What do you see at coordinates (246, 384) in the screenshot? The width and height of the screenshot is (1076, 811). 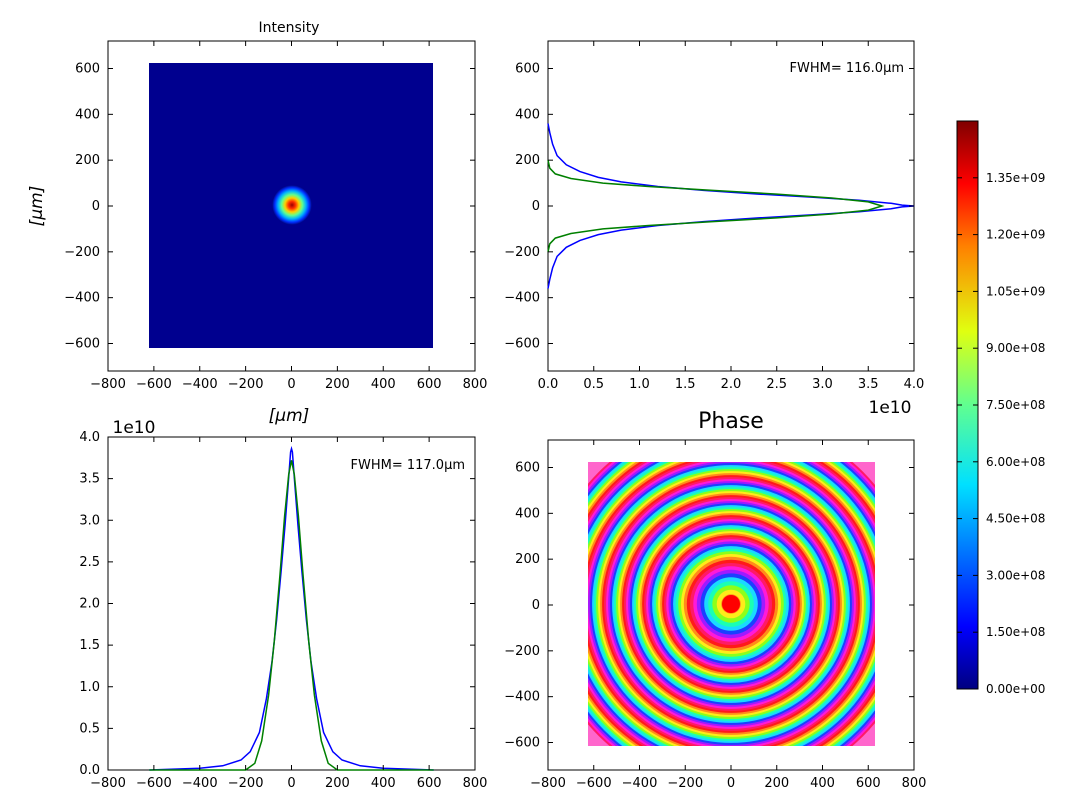 I see `intensity-xtick-label: −200` at bounding box center [246, 384].